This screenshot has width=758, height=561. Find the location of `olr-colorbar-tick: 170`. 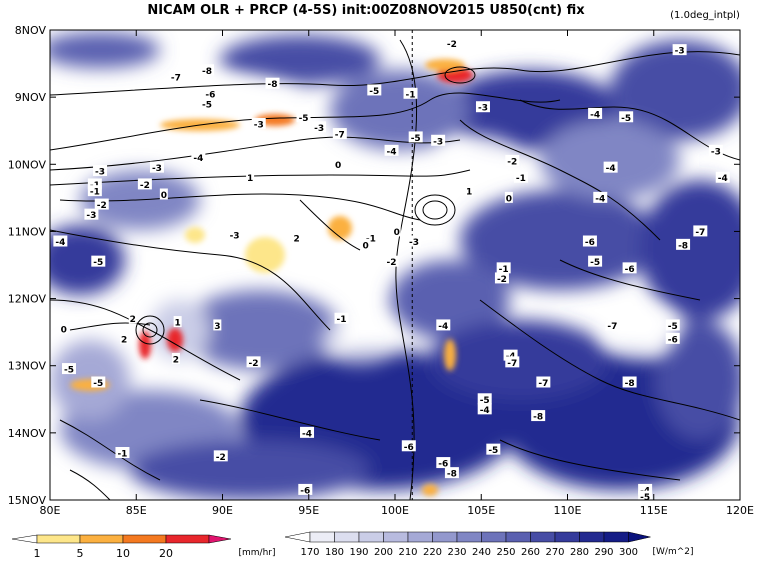

olr-colorbar-tick: 170 is located at coordinates (309, 552).